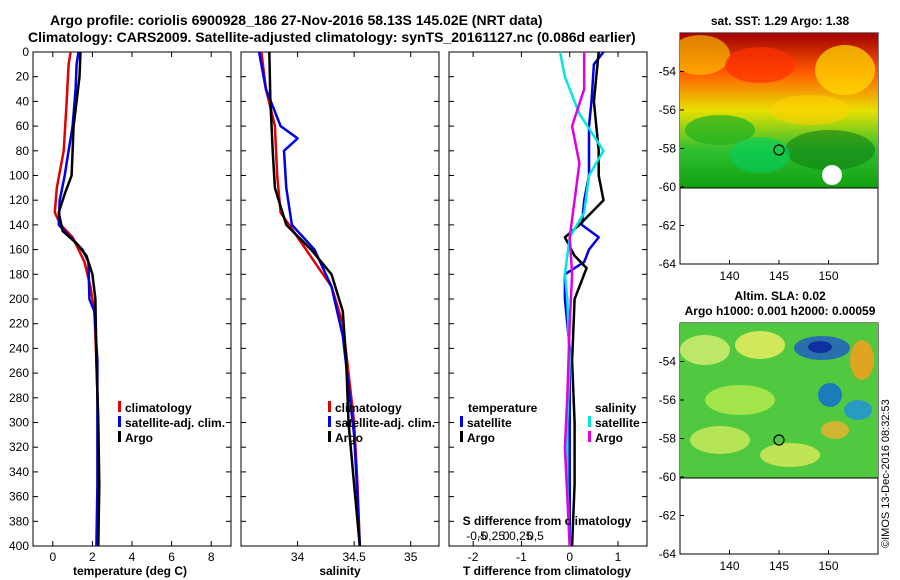 The width and height of the screenshot is (900, 580). I want to click on depth-tick-label: 80, so click(23, 151).